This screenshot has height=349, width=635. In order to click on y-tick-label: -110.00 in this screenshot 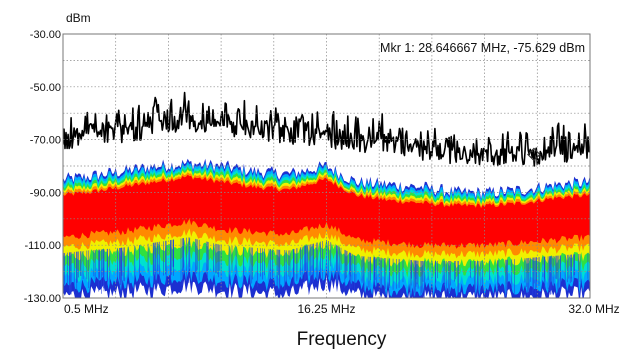, I will do `click(43, 246)`.